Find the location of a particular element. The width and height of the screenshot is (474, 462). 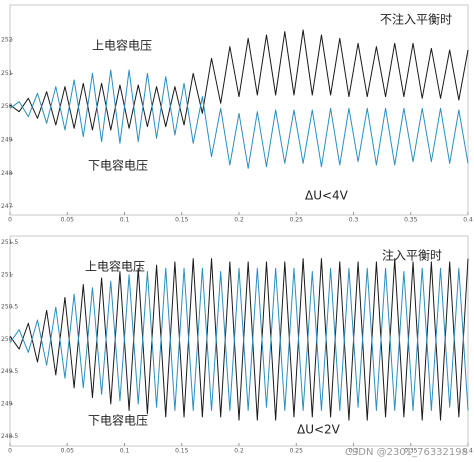

watermark: CSDN @2301_76332198 is located at coordinates (406, 452).